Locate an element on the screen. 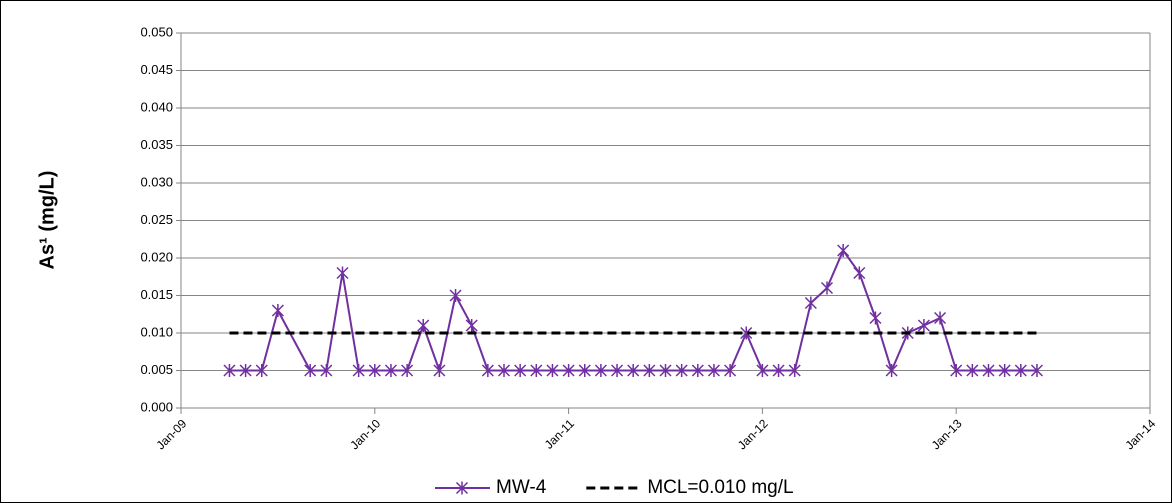 This screenshot has width=1172, height=503. y-tick-label: 0.050 is located at coordinates (156, 31).